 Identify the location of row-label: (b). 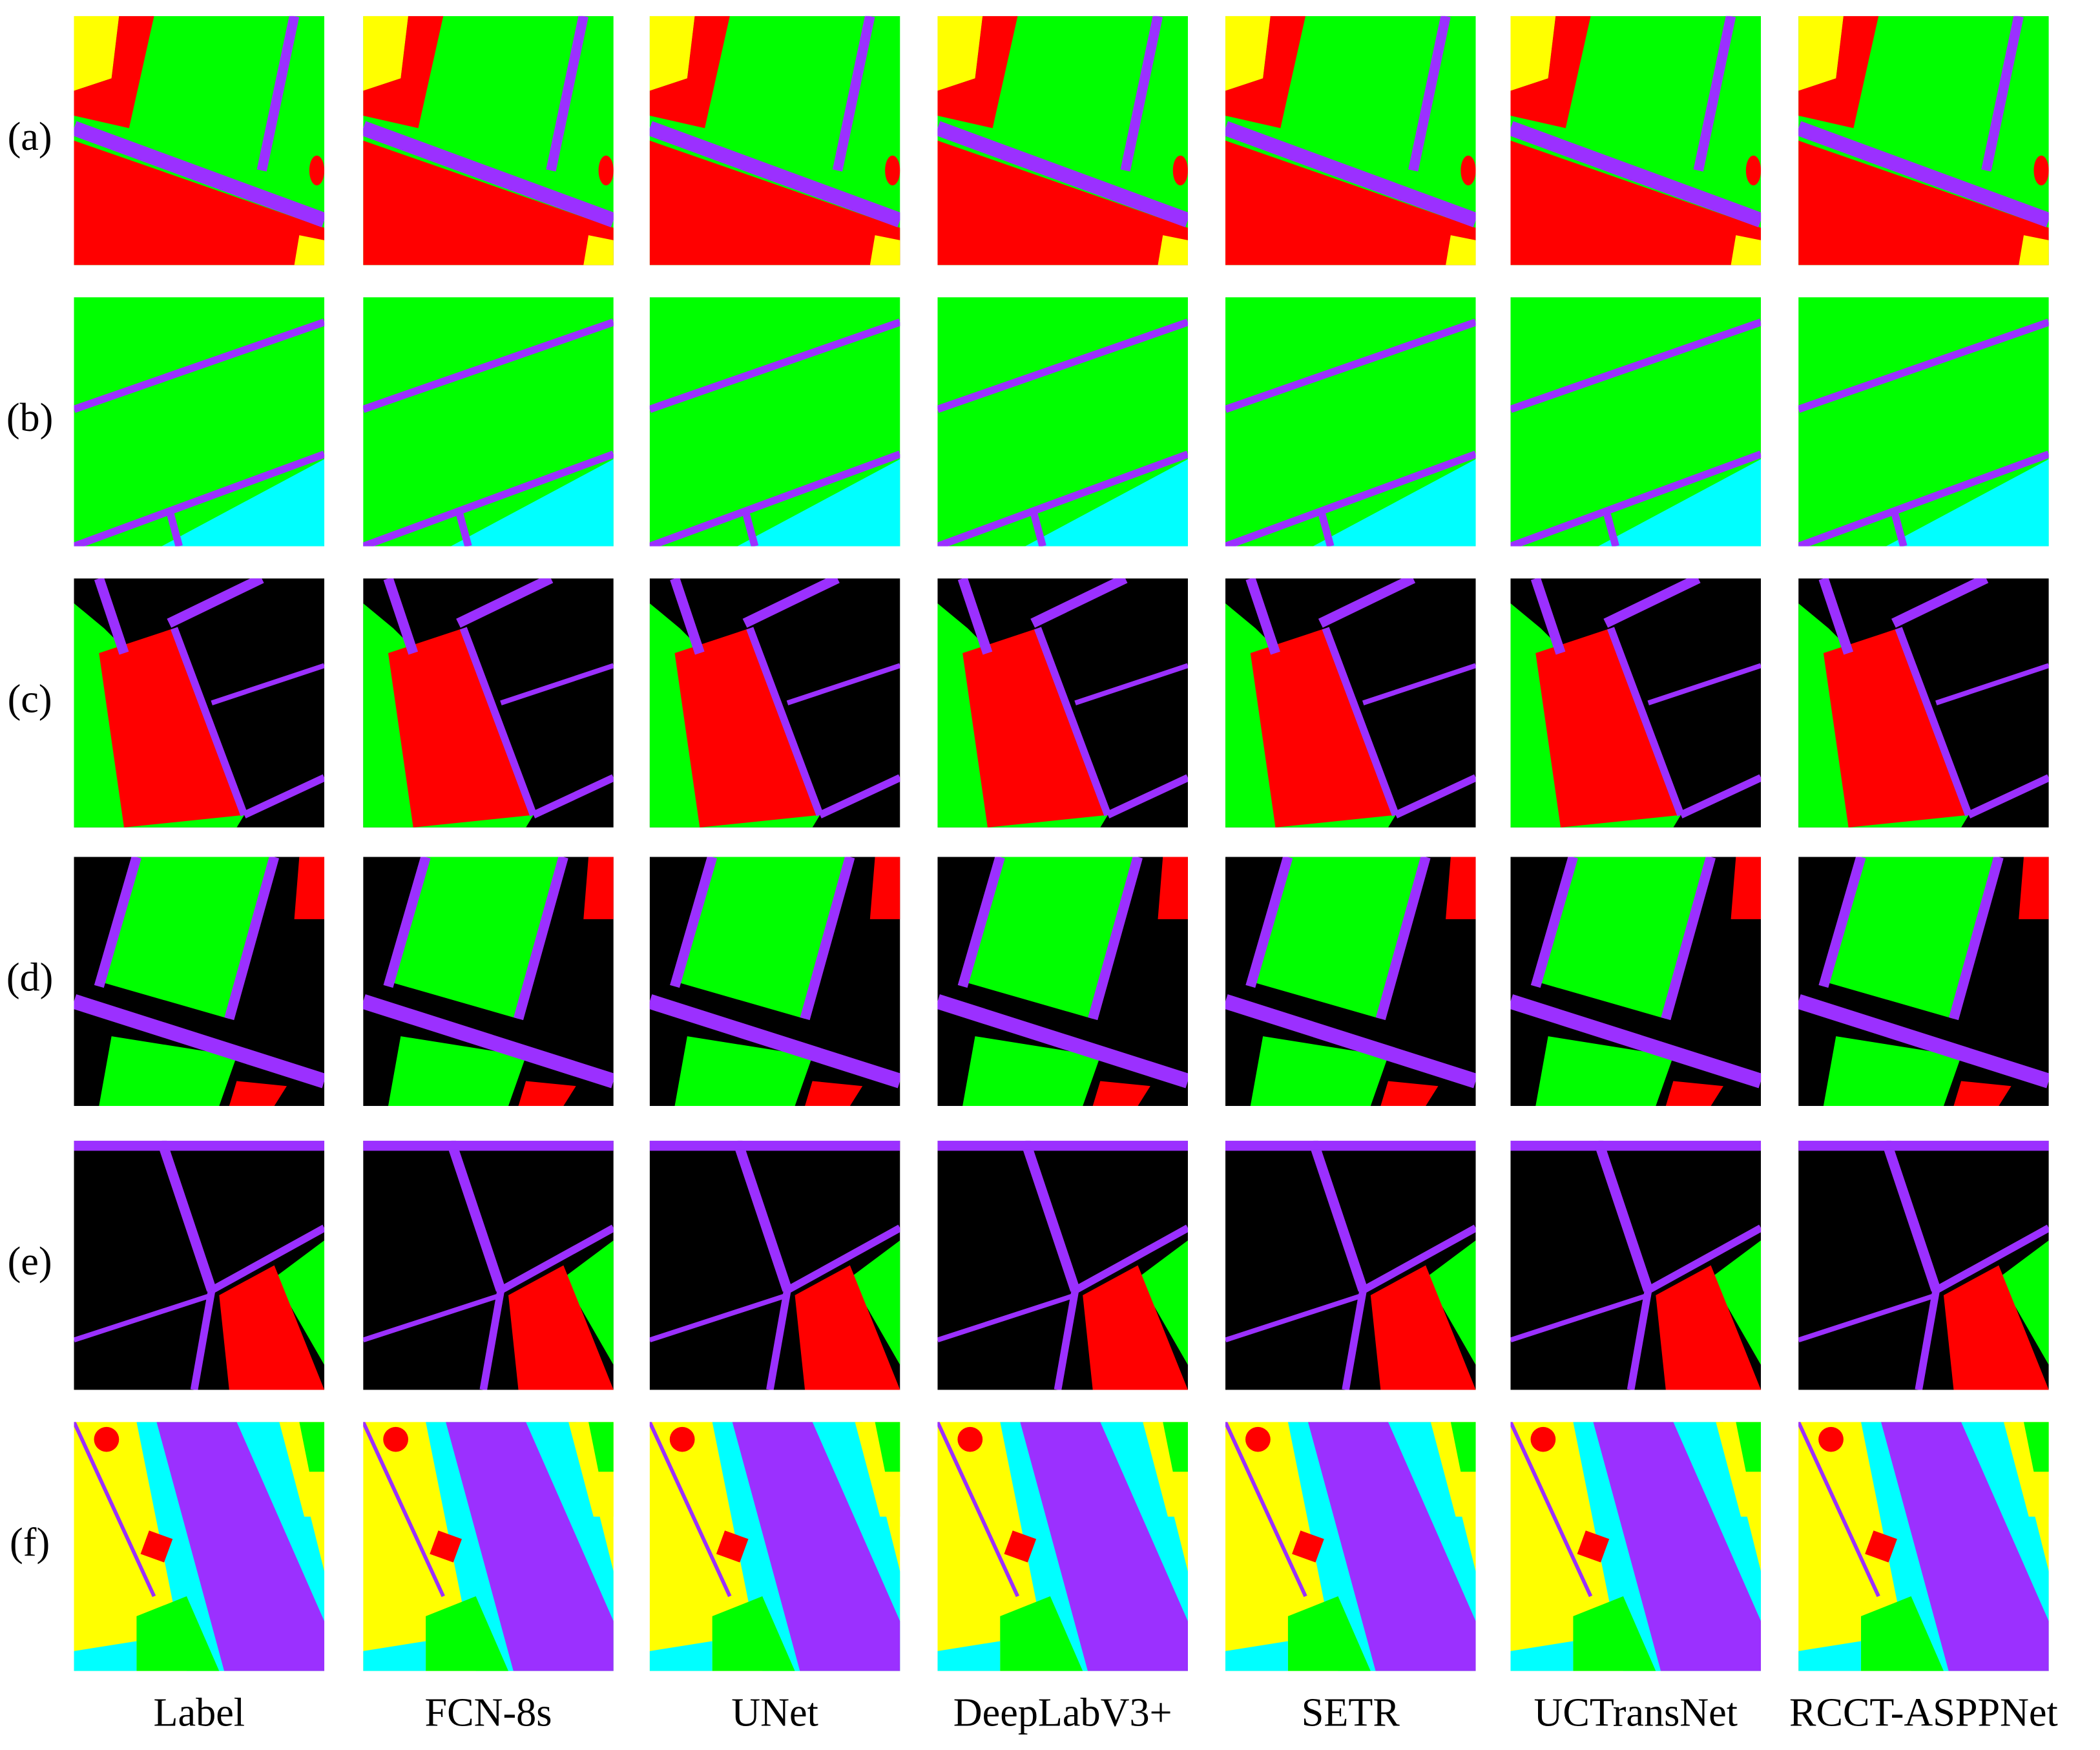
(30, 418).